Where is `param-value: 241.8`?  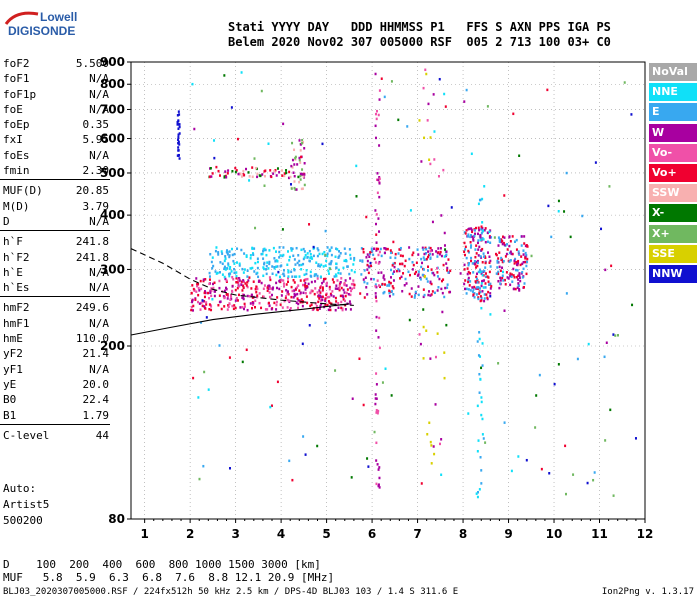
param-value: 241.8 is located at coordinates (92, 257).